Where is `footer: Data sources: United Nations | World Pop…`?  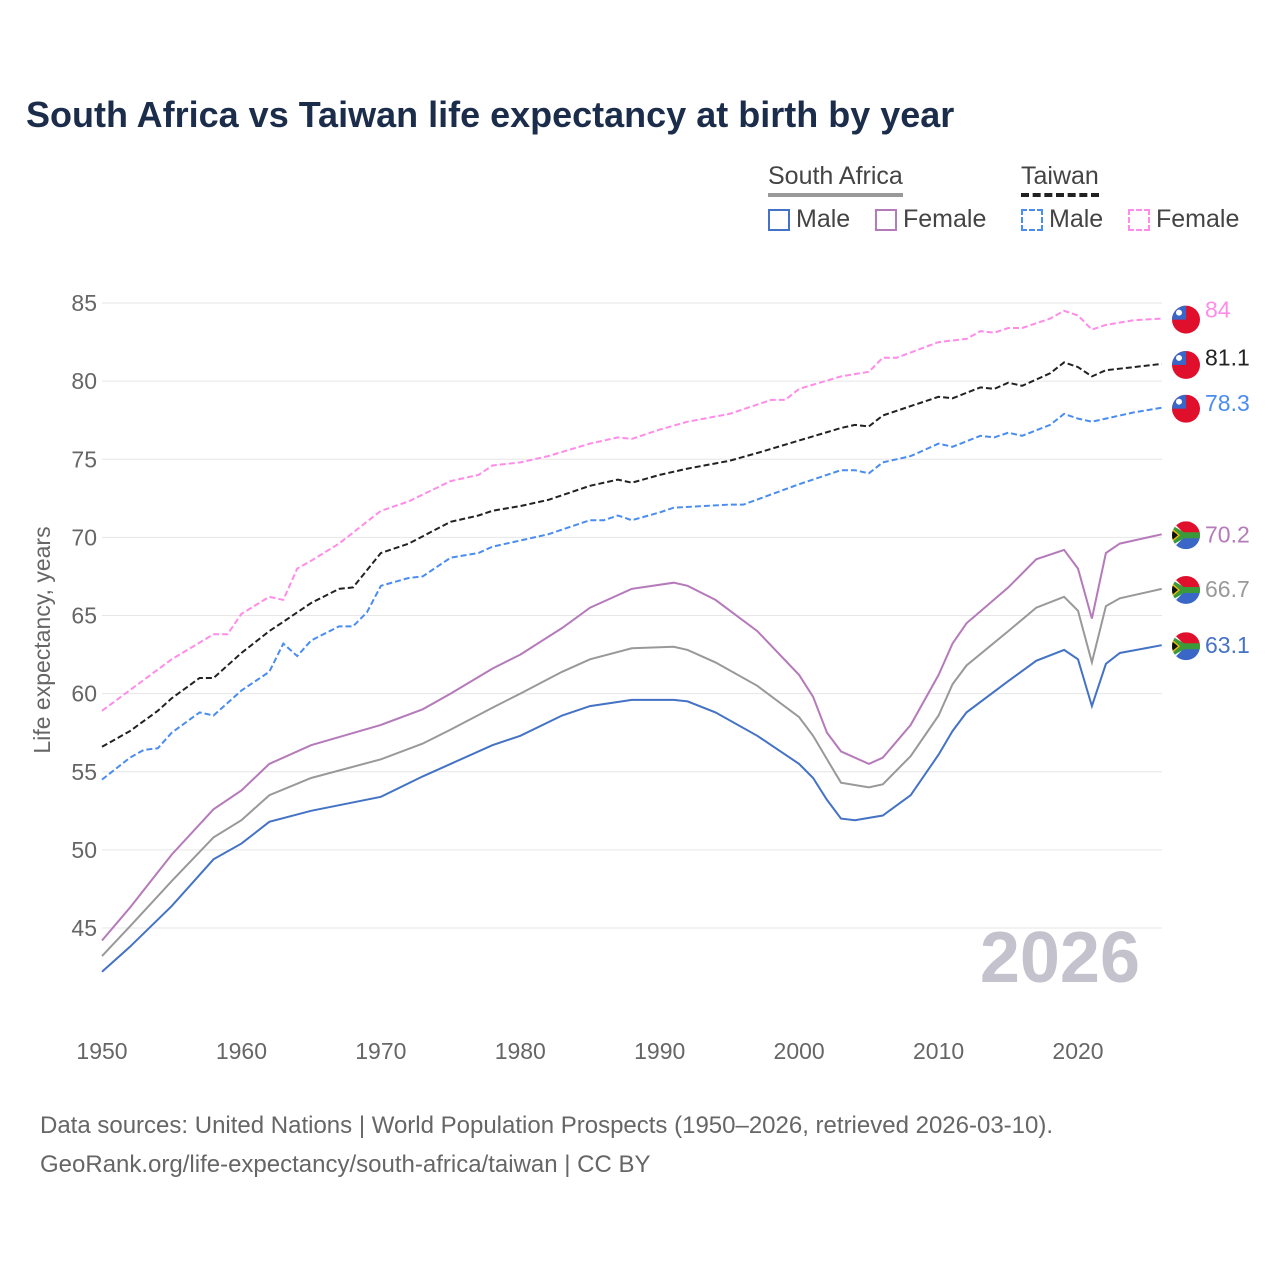 footer: Data sources: United Nations | World Pop… is located at coordinates (546, 1145).